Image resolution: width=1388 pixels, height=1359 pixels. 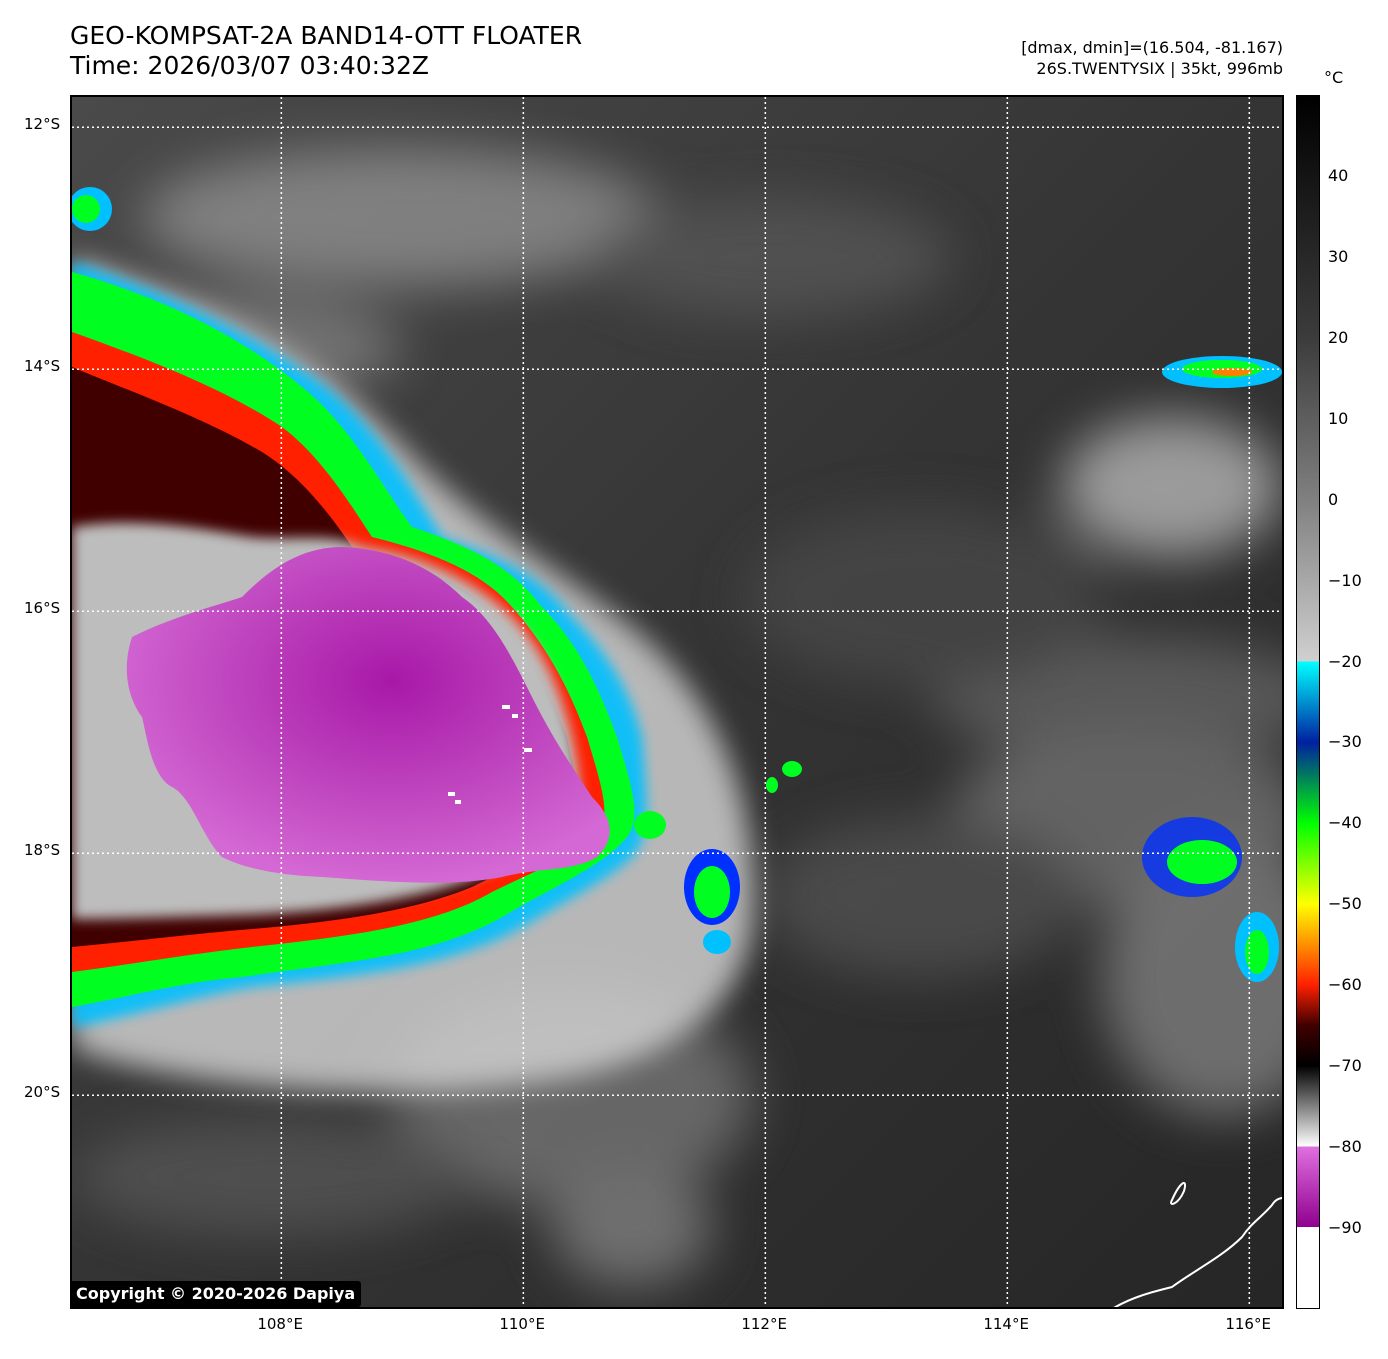 I want to click on colorbar-tick-label: −20, so click(x=1345, y=661).